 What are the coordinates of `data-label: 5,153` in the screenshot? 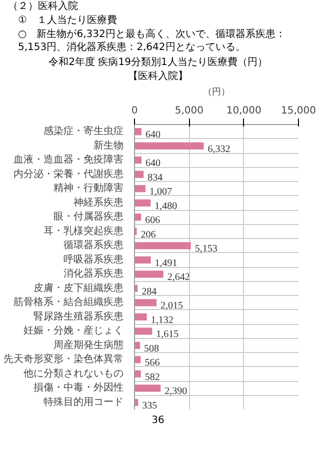 It's located at (206, 249).